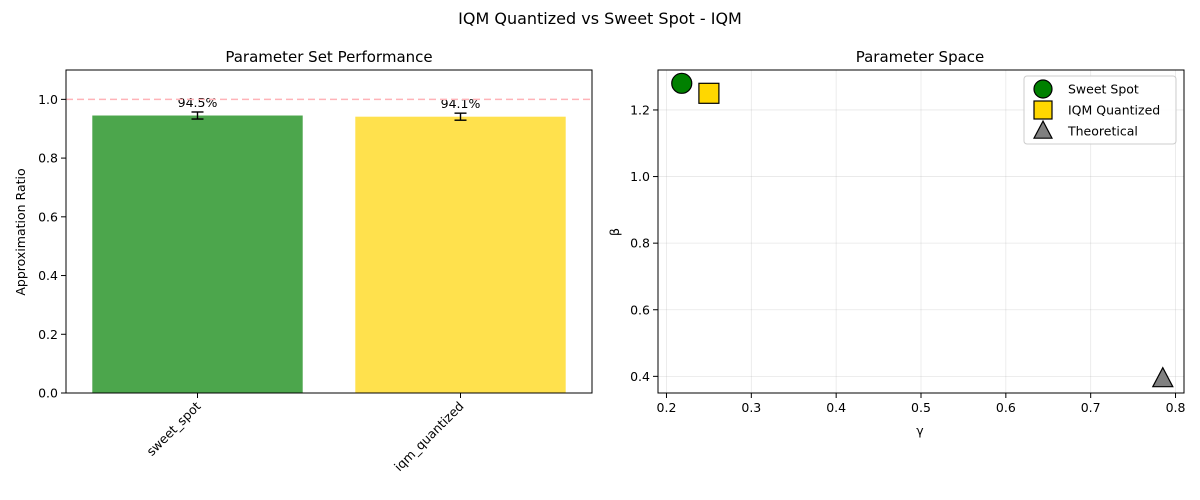  Describe the element at coordinates (460, 116) in the screenshot. I see `error-bar-iqm_quantized` at that location.